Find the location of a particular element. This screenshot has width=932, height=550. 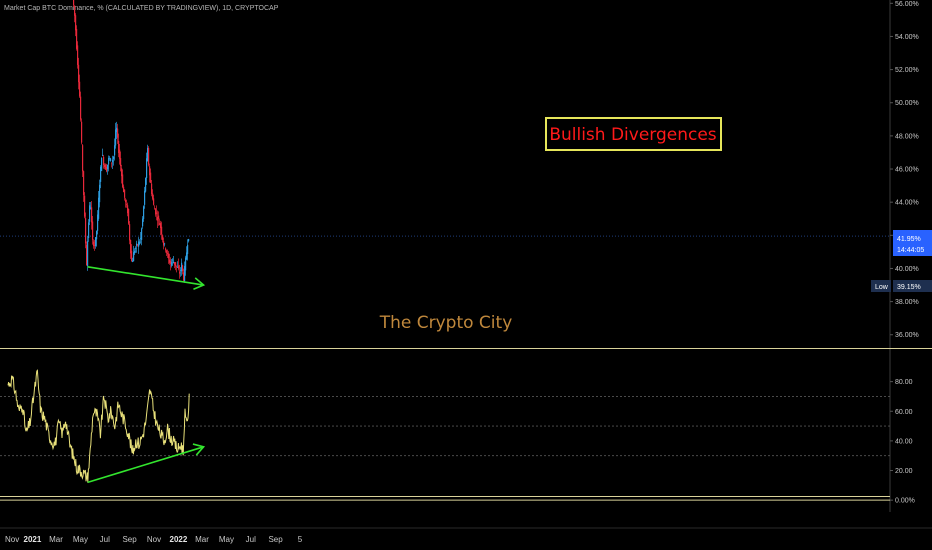

price-tick-label: 44.00% is located at coordinates (907, 203).